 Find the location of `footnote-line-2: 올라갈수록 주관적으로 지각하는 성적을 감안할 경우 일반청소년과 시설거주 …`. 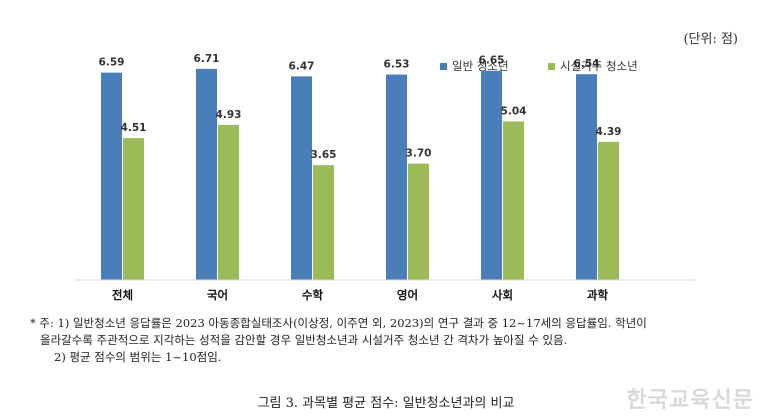

footnote-line-2: 올라갈수록 주관적으로 지각하는 성적을 감안할 경우 일반청소년과 시설거주 … is located at coordinates (304, 340).